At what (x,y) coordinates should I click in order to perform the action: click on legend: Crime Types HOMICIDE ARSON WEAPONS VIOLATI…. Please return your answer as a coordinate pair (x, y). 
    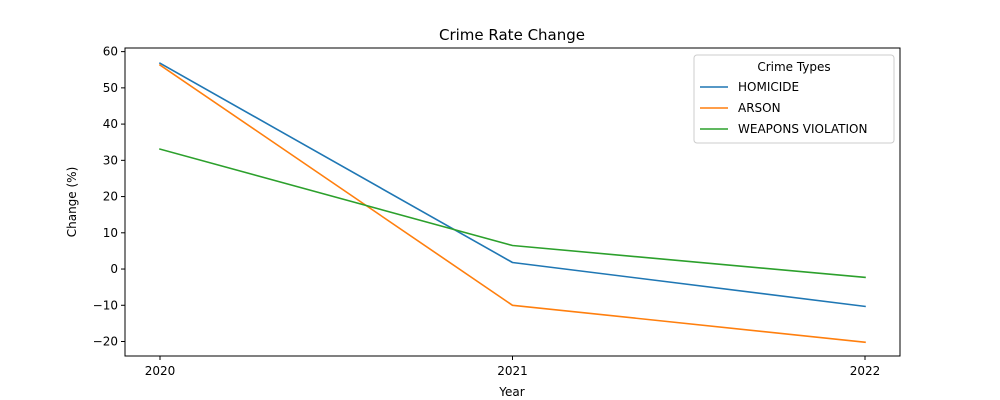
    Looking at the image, I should click on (794, 99).